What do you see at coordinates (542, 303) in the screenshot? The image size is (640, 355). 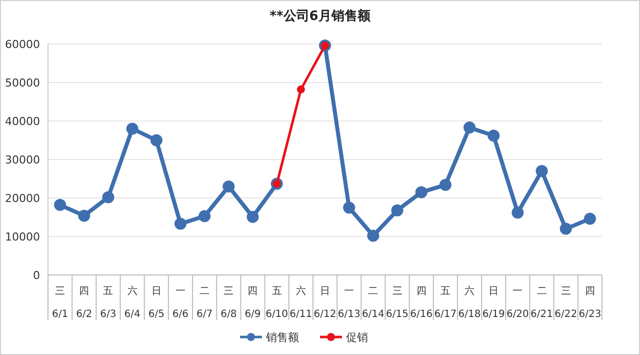 I see `category-label: 二 6/21` at bounding box center [542, 303].